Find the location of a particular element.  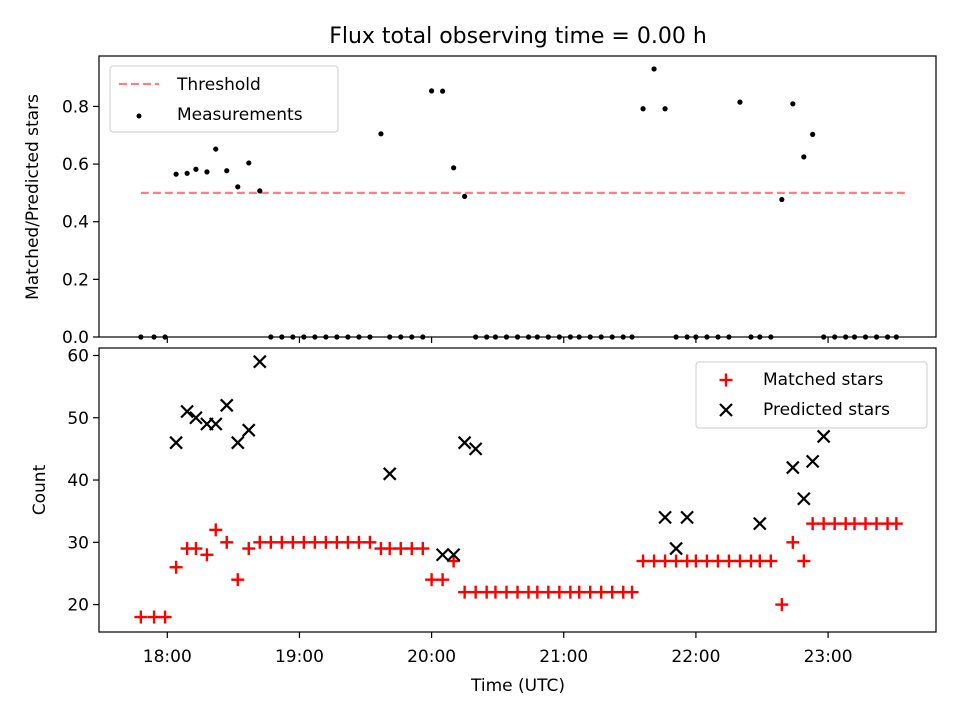

x-tick-label: 20:00 is located at coordinates (431, 657).